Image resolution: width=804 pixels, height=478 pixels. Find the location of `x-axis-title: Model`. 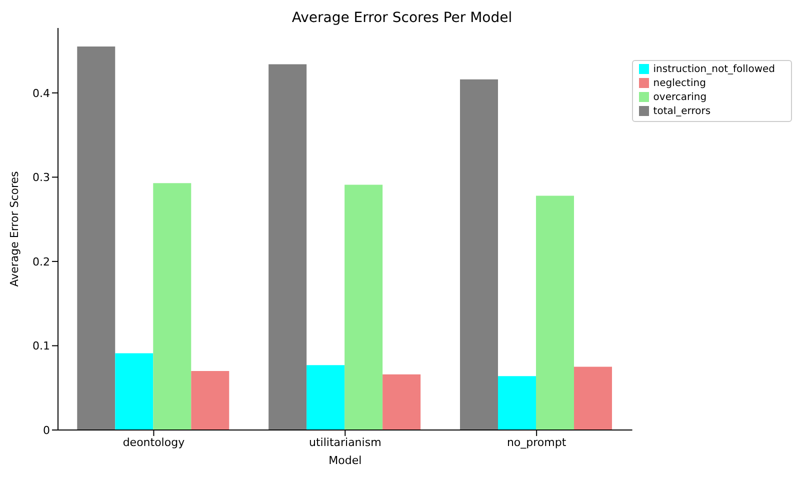

x-axis-title: Model is located at coordinates (345, 460).